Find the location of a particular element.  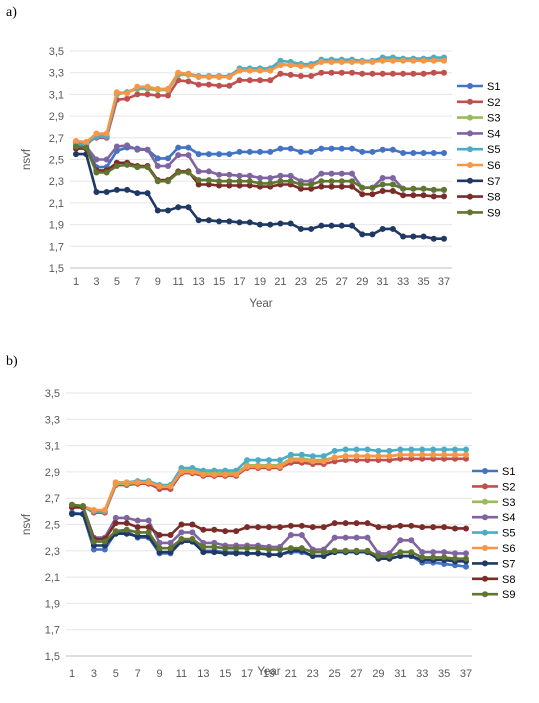

legend-item-S2: S2 is located at coordinates (478, 103).